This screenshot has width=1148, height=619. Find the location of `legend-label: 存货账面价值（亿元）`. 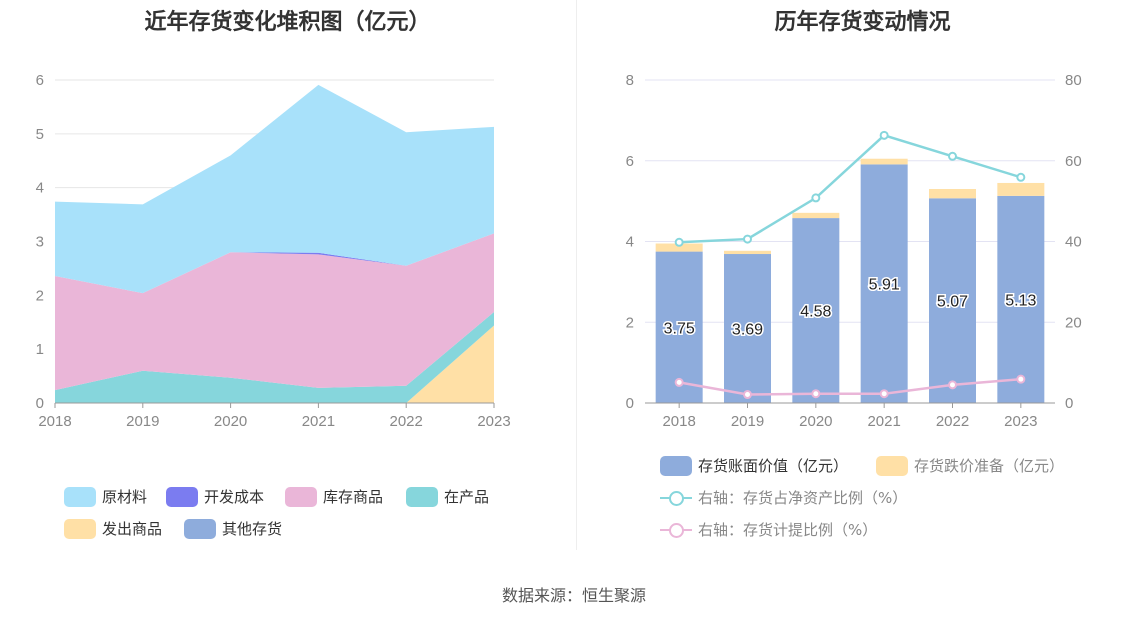

legend-label: 存货账面价值（亿元） is located at coordinates (773, 466).